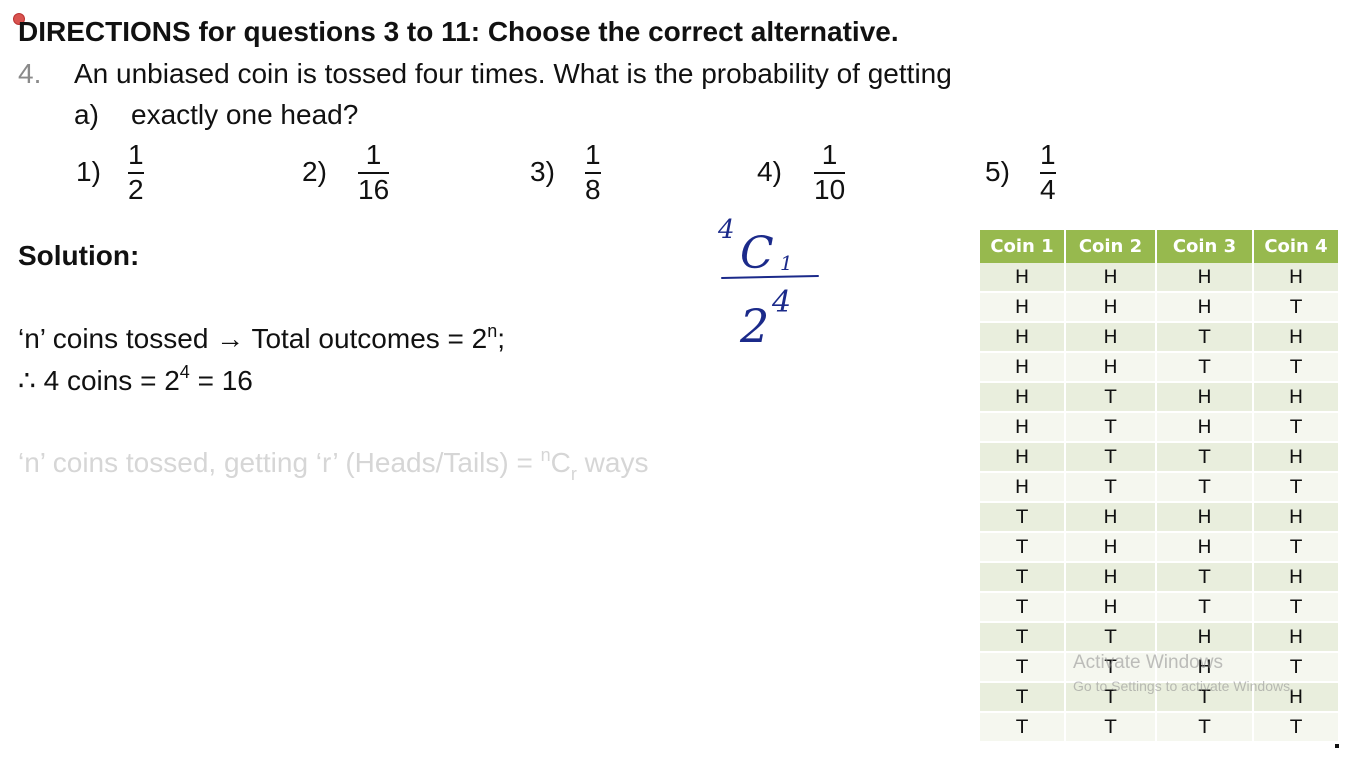 This screenshot has height=768, width=1366. Describe the element at coordinates (19, 19) in the screenshot. I see `record-indicator-icon` at that location.